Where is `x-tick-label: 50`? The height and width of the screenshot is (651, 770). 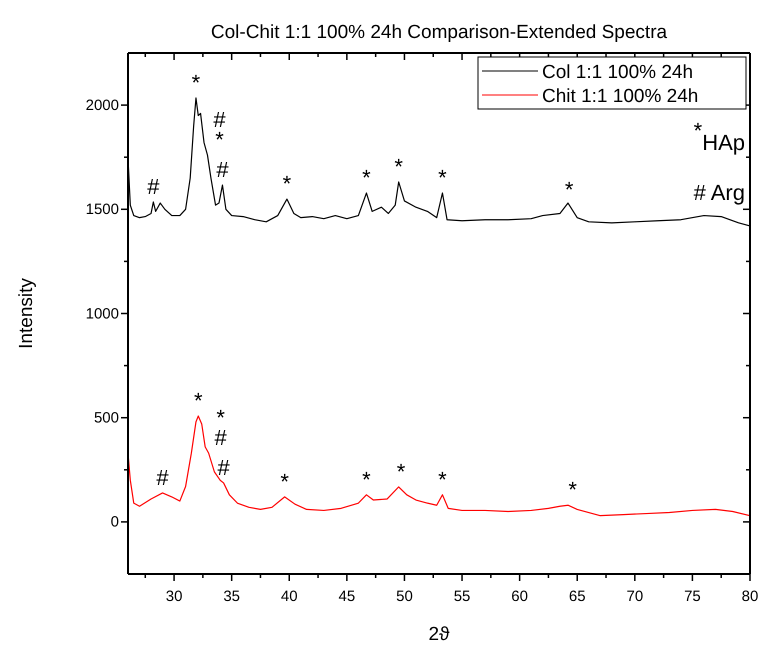
x-tick-label: 50 is located at coordinates (404, 596).